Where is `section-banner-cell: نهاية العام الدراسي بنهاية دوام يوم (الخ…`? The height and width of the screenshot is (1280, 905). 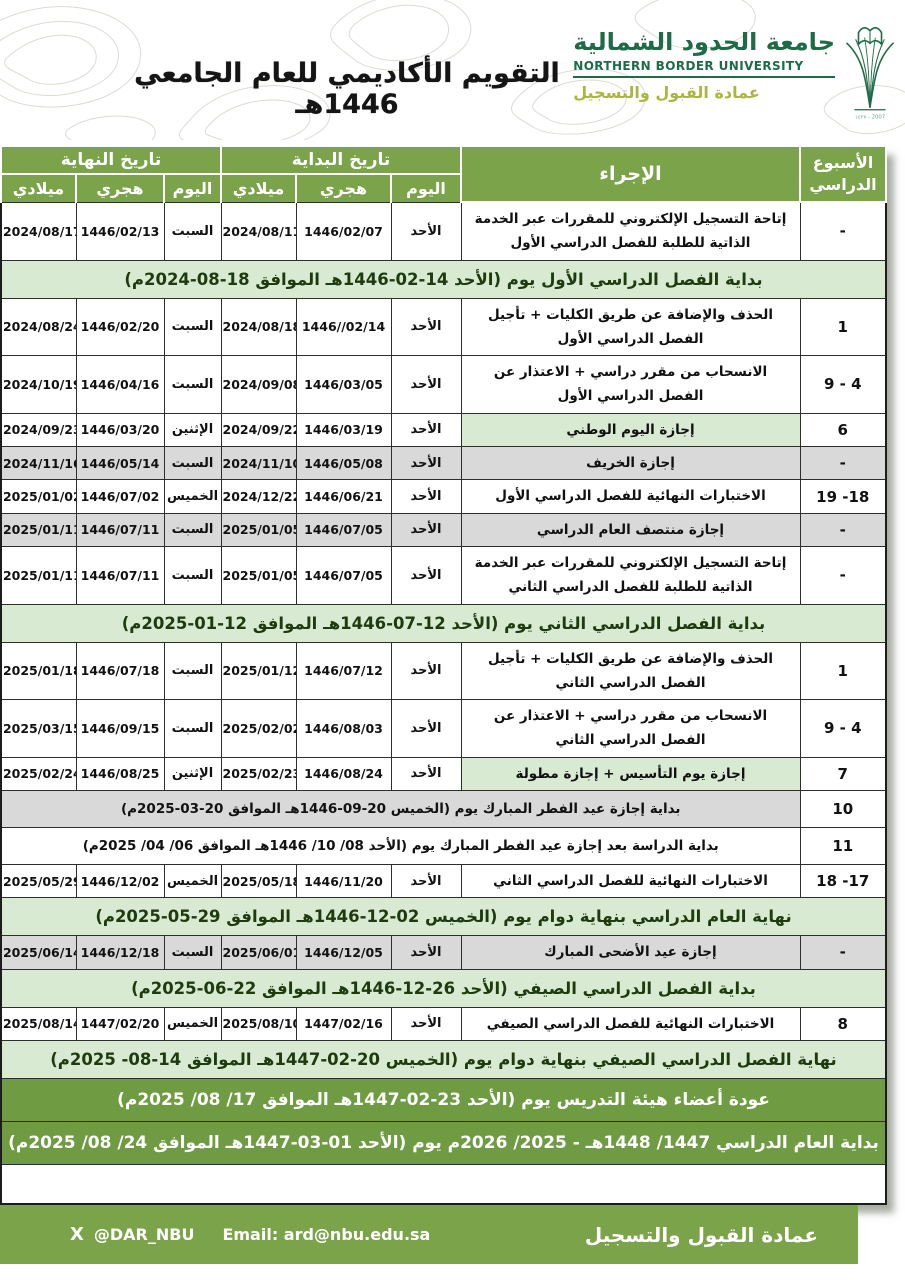
section-banner-cell: نهاية العام الدراسي بنهاية دوام يوم (الخ… is located at coordinates (443, 917).